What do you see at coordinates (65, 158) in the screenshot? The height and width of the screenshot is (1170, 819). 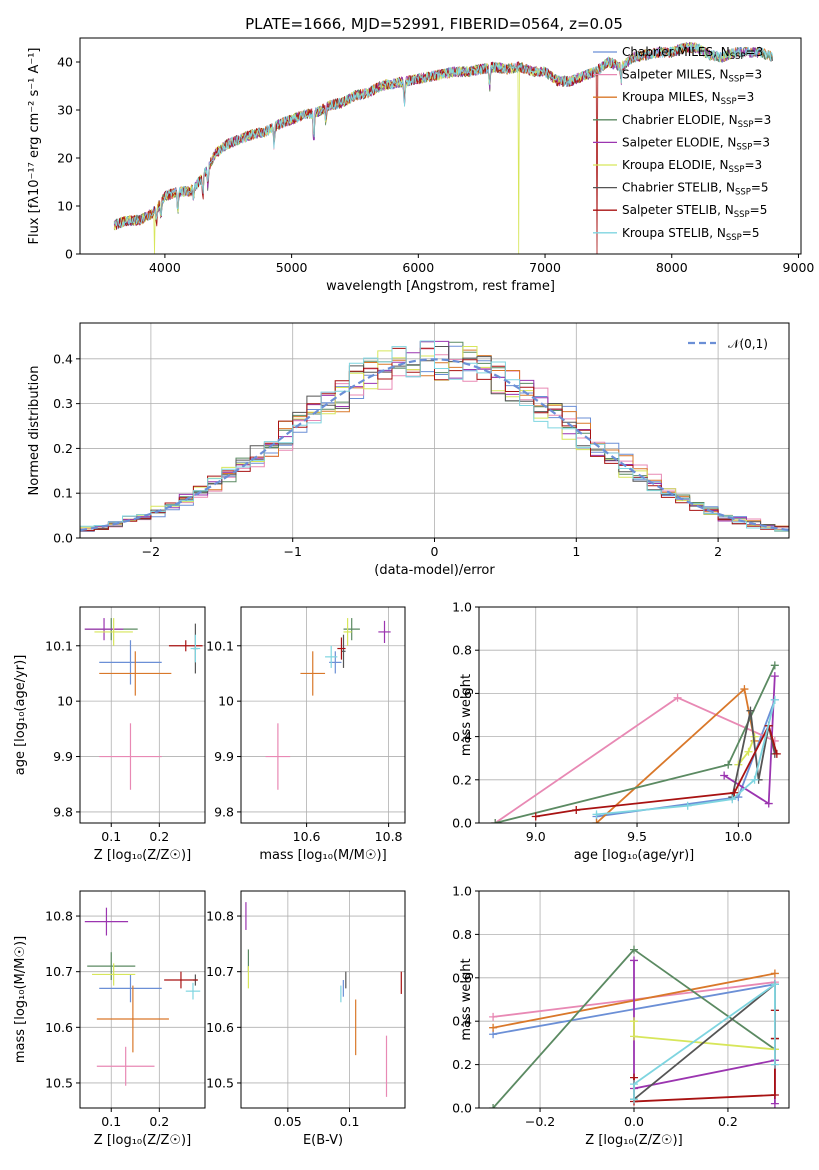 I see `y-tick-label: 20` at bounding box center [65, 158].